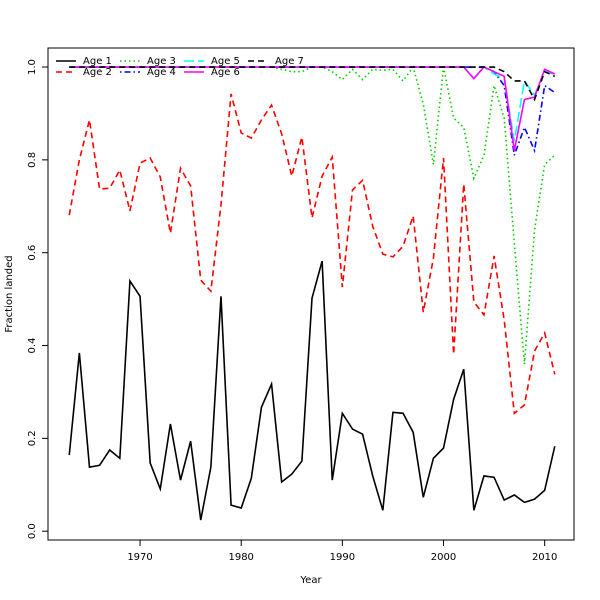 The image size is (600, 600). I want to click on x-tick-label: 1980, so click(240, 557).